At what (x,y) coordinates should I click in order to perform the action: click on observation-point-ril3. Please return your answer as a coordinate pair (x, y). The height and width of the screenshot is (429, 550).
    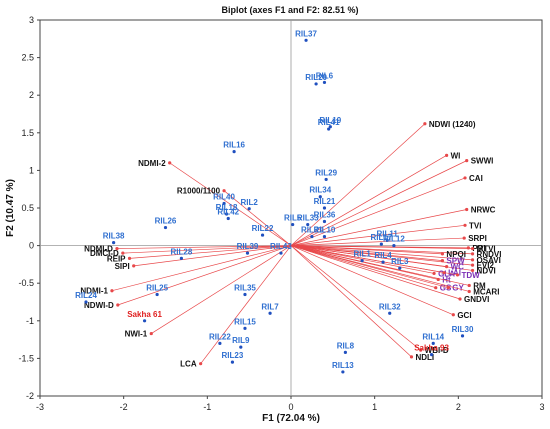
    Looking at the image, I should click on (400, 268).